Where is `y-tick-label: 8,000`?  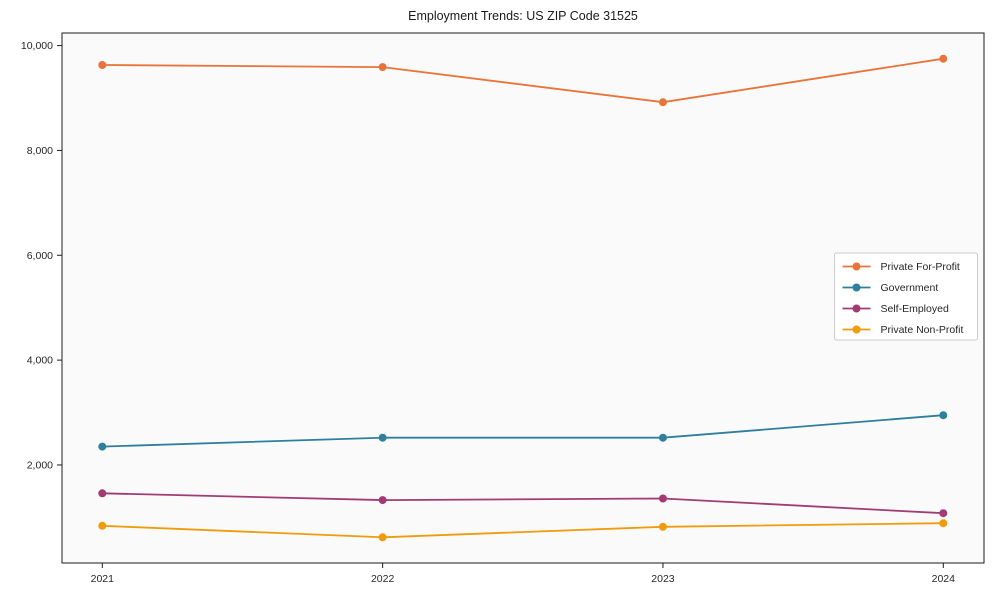
y-tick-label: 8,000 is located at coordinates (40, 151).